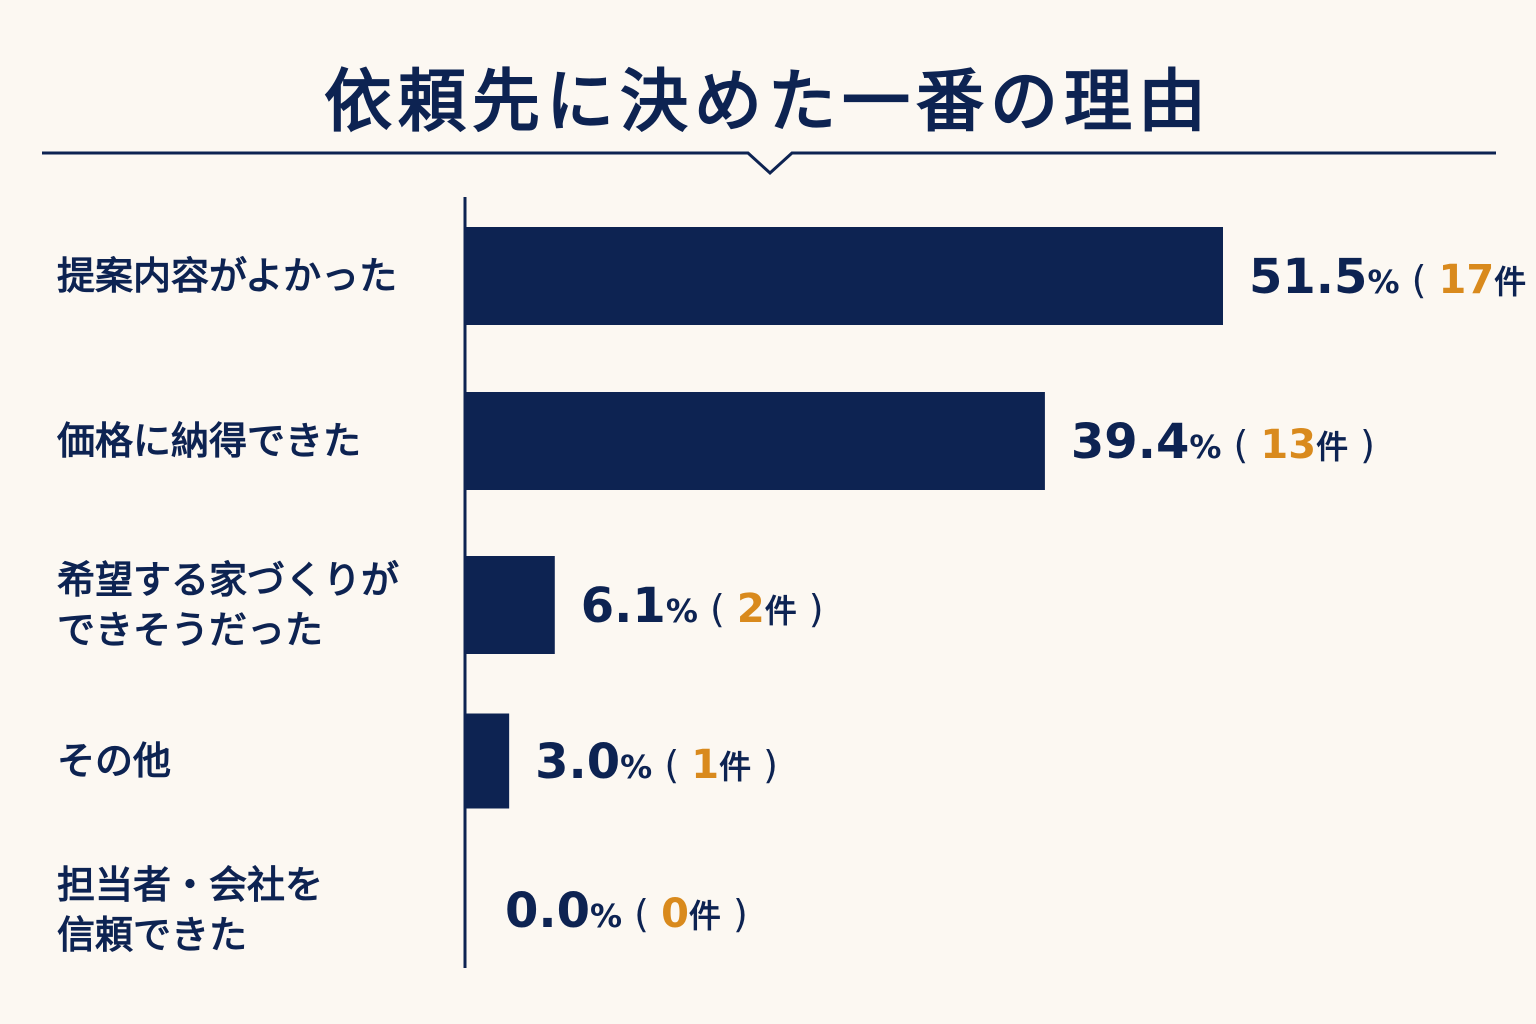 The image size is (1536, 1024). Describe the element at coordinates (769, 163) in the screenshot. I see `title-divider` at that location.